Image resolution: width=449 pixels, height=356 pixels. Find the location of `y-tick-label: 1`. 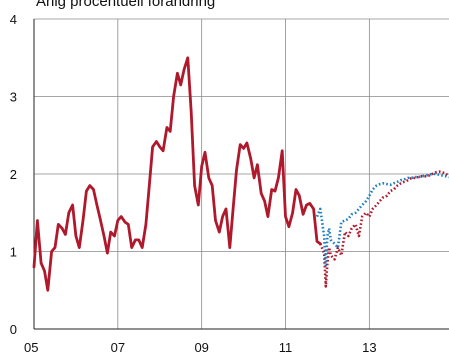

y-tick-label: 1 is located at coordinates (13, 252).